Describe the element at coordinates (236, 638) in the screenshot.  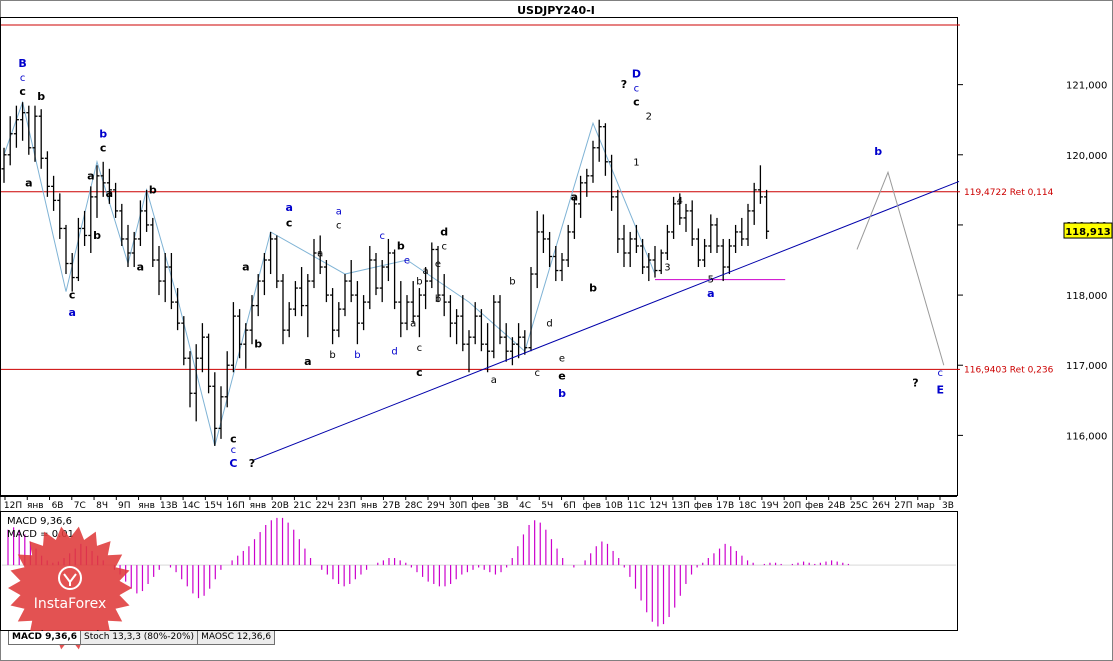
I see `indicator-tab: MAOSC 12,36,6` at that location.